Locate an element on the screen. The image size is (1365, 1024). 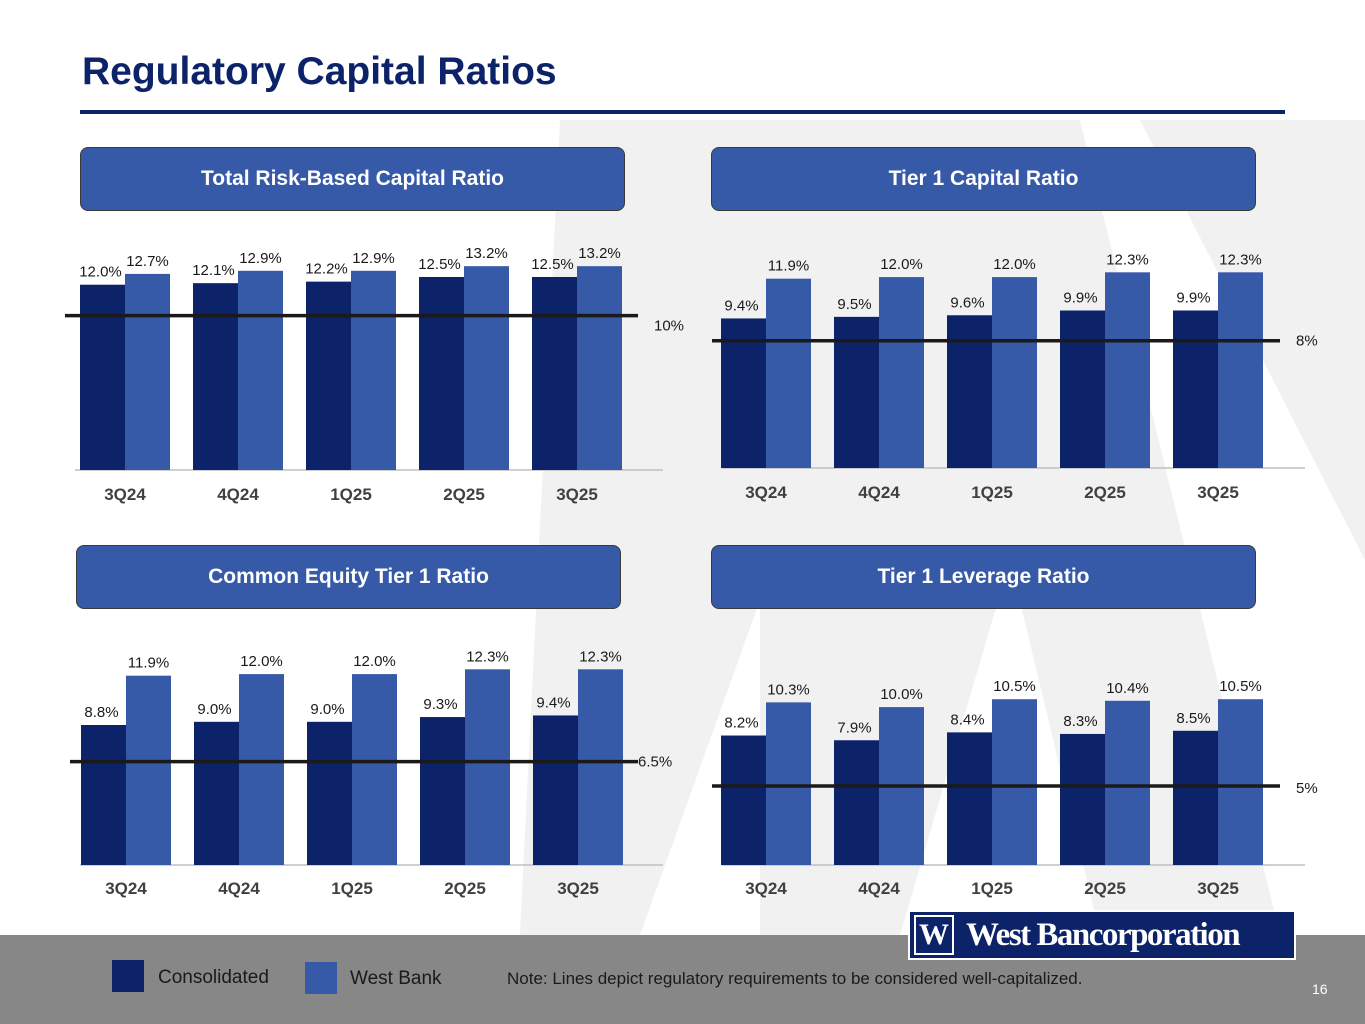
data-label-consolidated-3Q25: 9.4% is located at coordinates (553, 702).